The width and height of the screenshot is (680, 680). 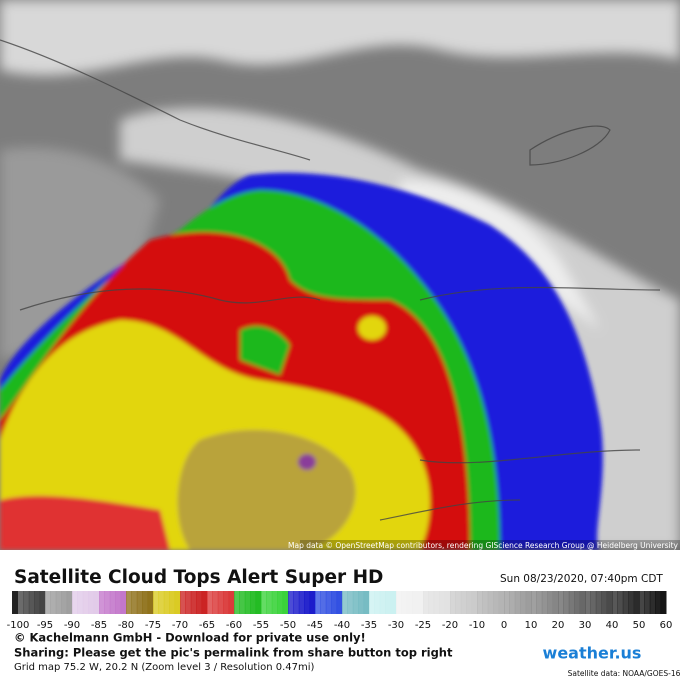 What do you see at coordinates (639, 625) in the screenshot?
I see `colorbar-tick-label: 50` at bounding box center [639, 625].